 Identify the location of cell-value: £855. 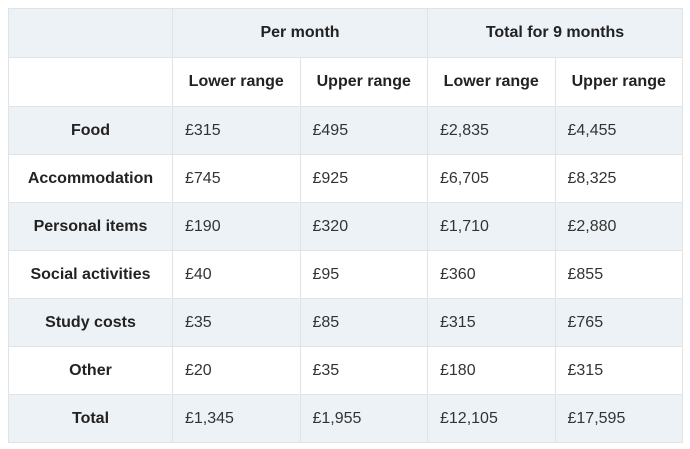
(618, 274).